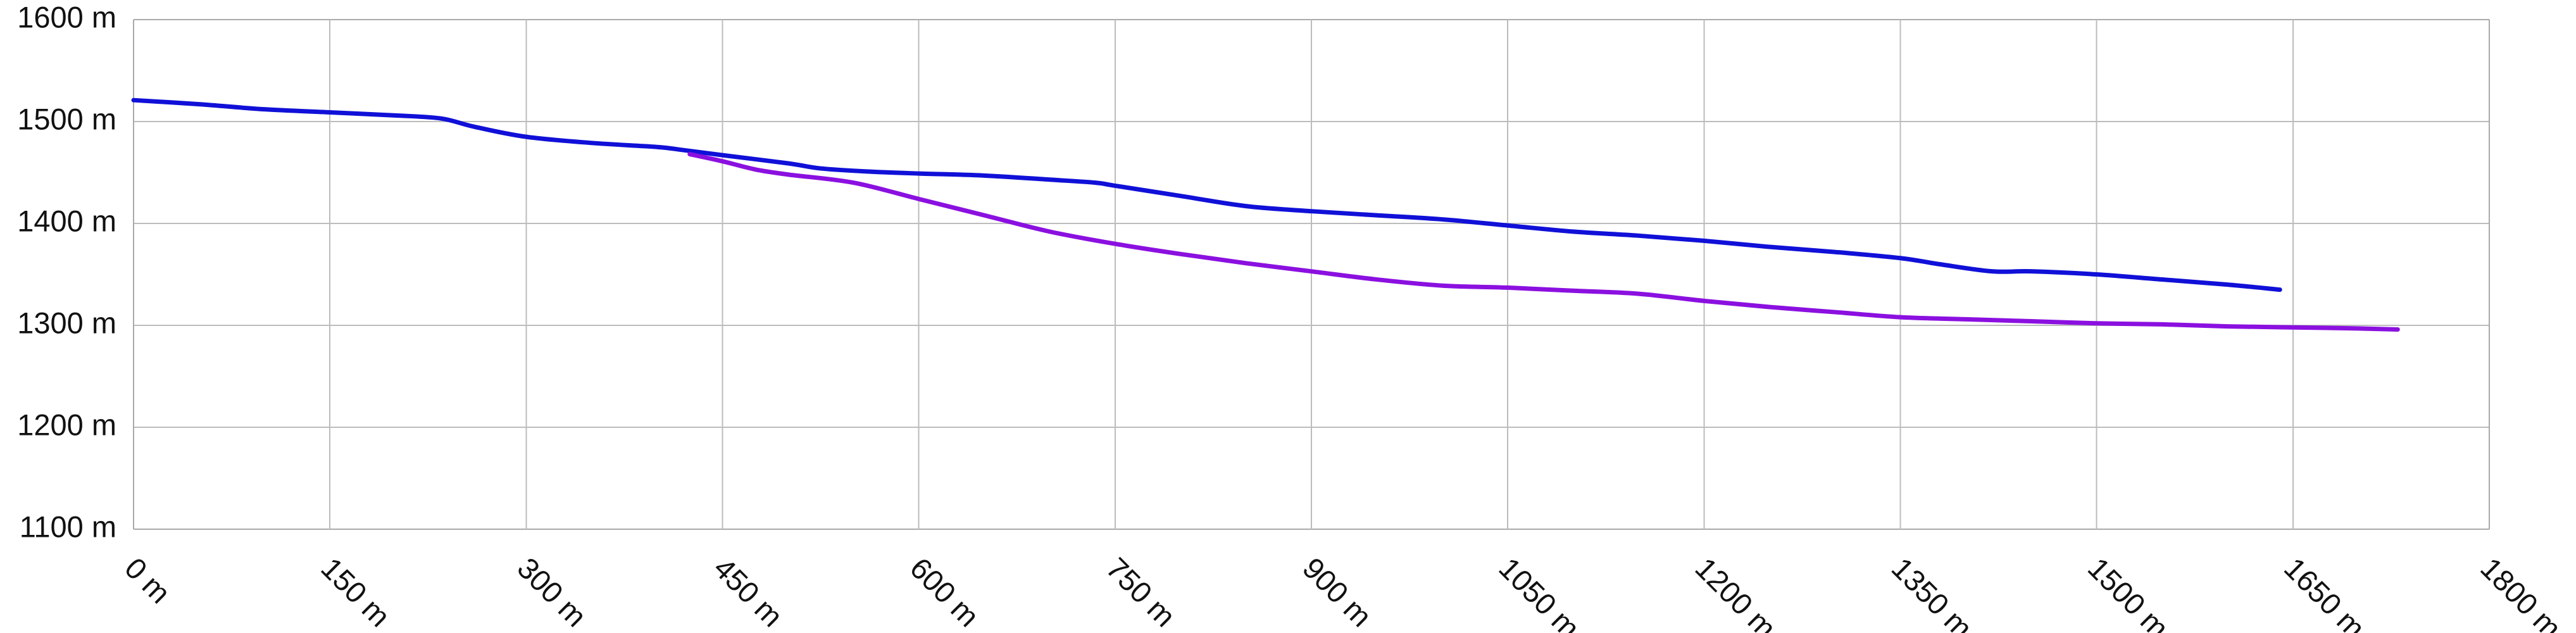 The width and height of the screenshot is (2576, 633). Describe the element at coordinates (552, 592) in the screenshot. I see `x-tick-label: 300 m` at that location.